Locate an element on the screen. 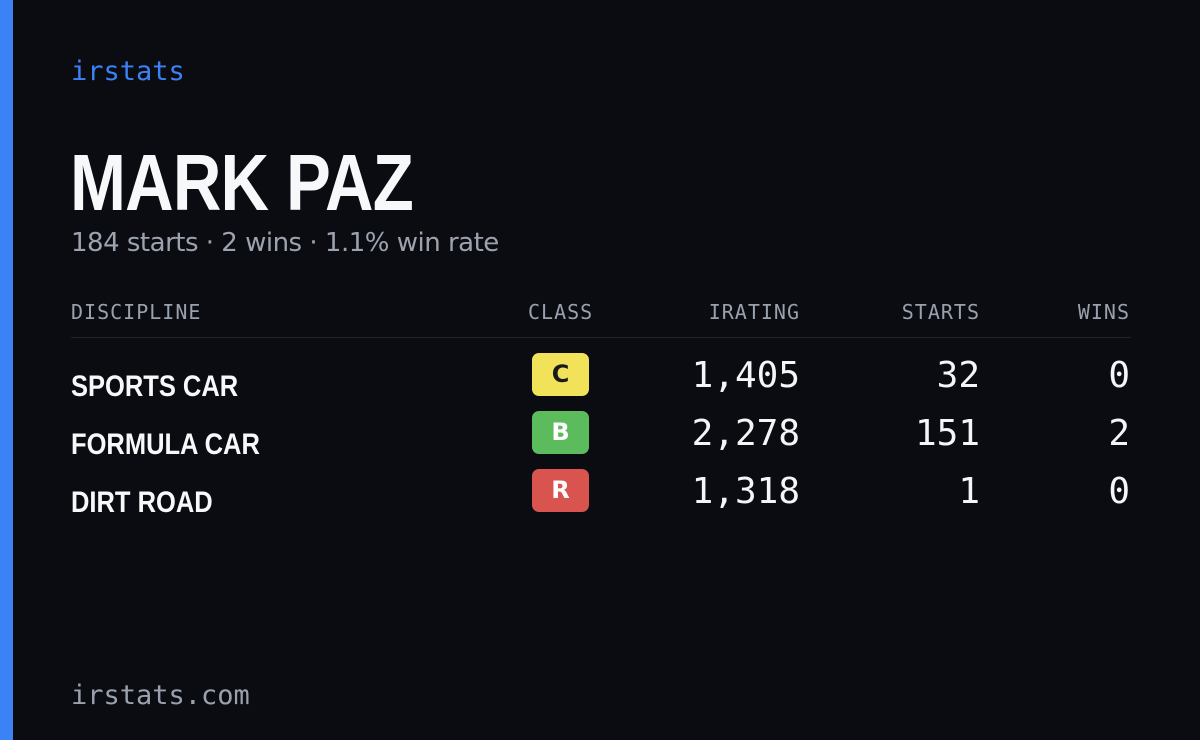 The image size is (1200, 740). brand-logo-text: irstats is located at coordinates (128, 71).